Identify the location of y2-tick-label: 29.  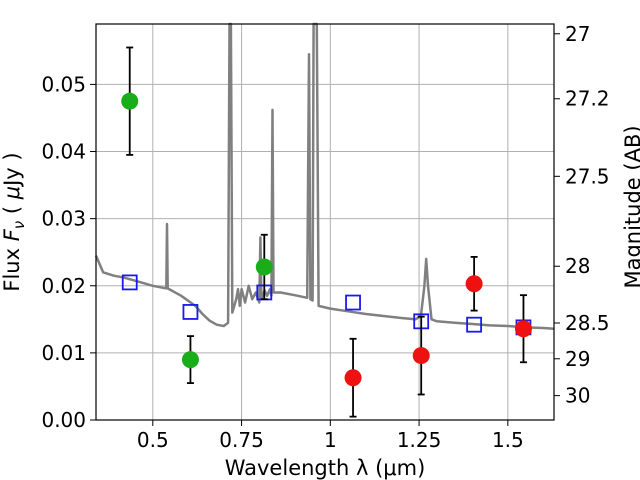
(577, 359).